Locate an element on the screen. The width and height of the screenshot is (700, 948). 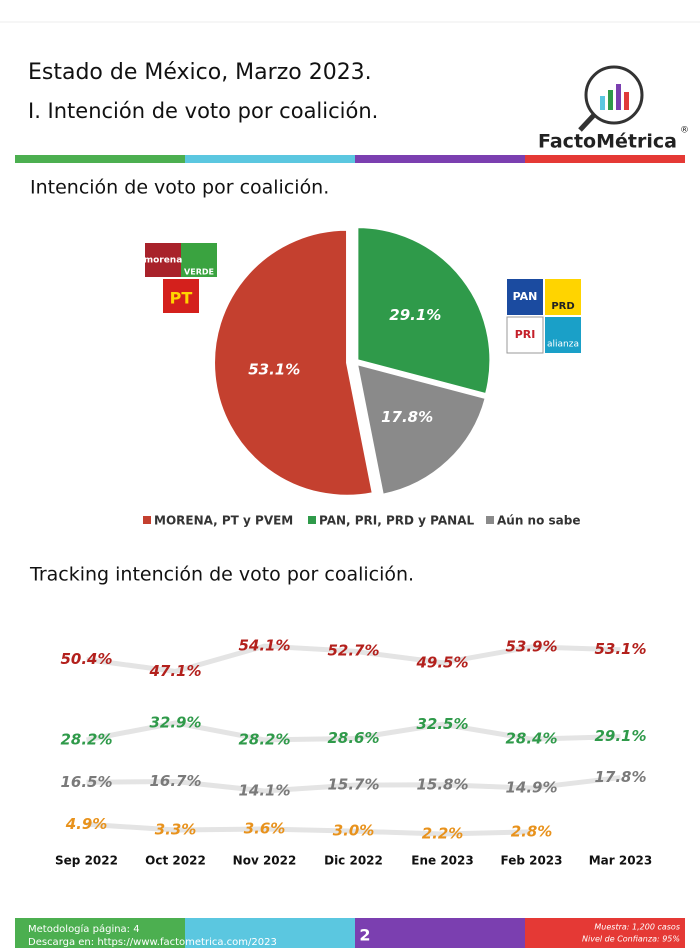
data-label: 16.5% is located at coordinates (86, 782).